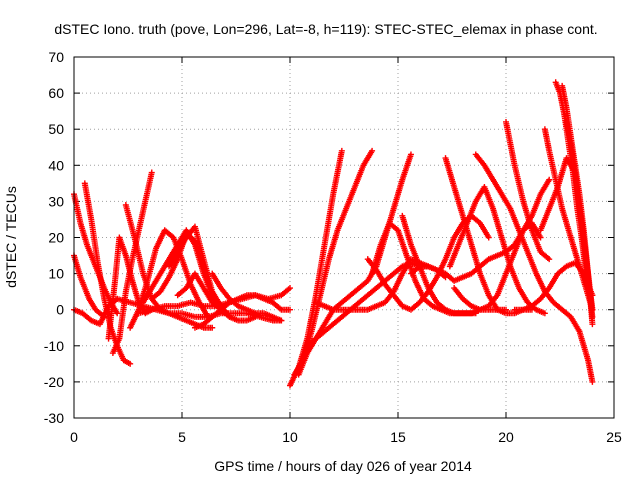  I want to click on series-arc23, so click(428, 262).